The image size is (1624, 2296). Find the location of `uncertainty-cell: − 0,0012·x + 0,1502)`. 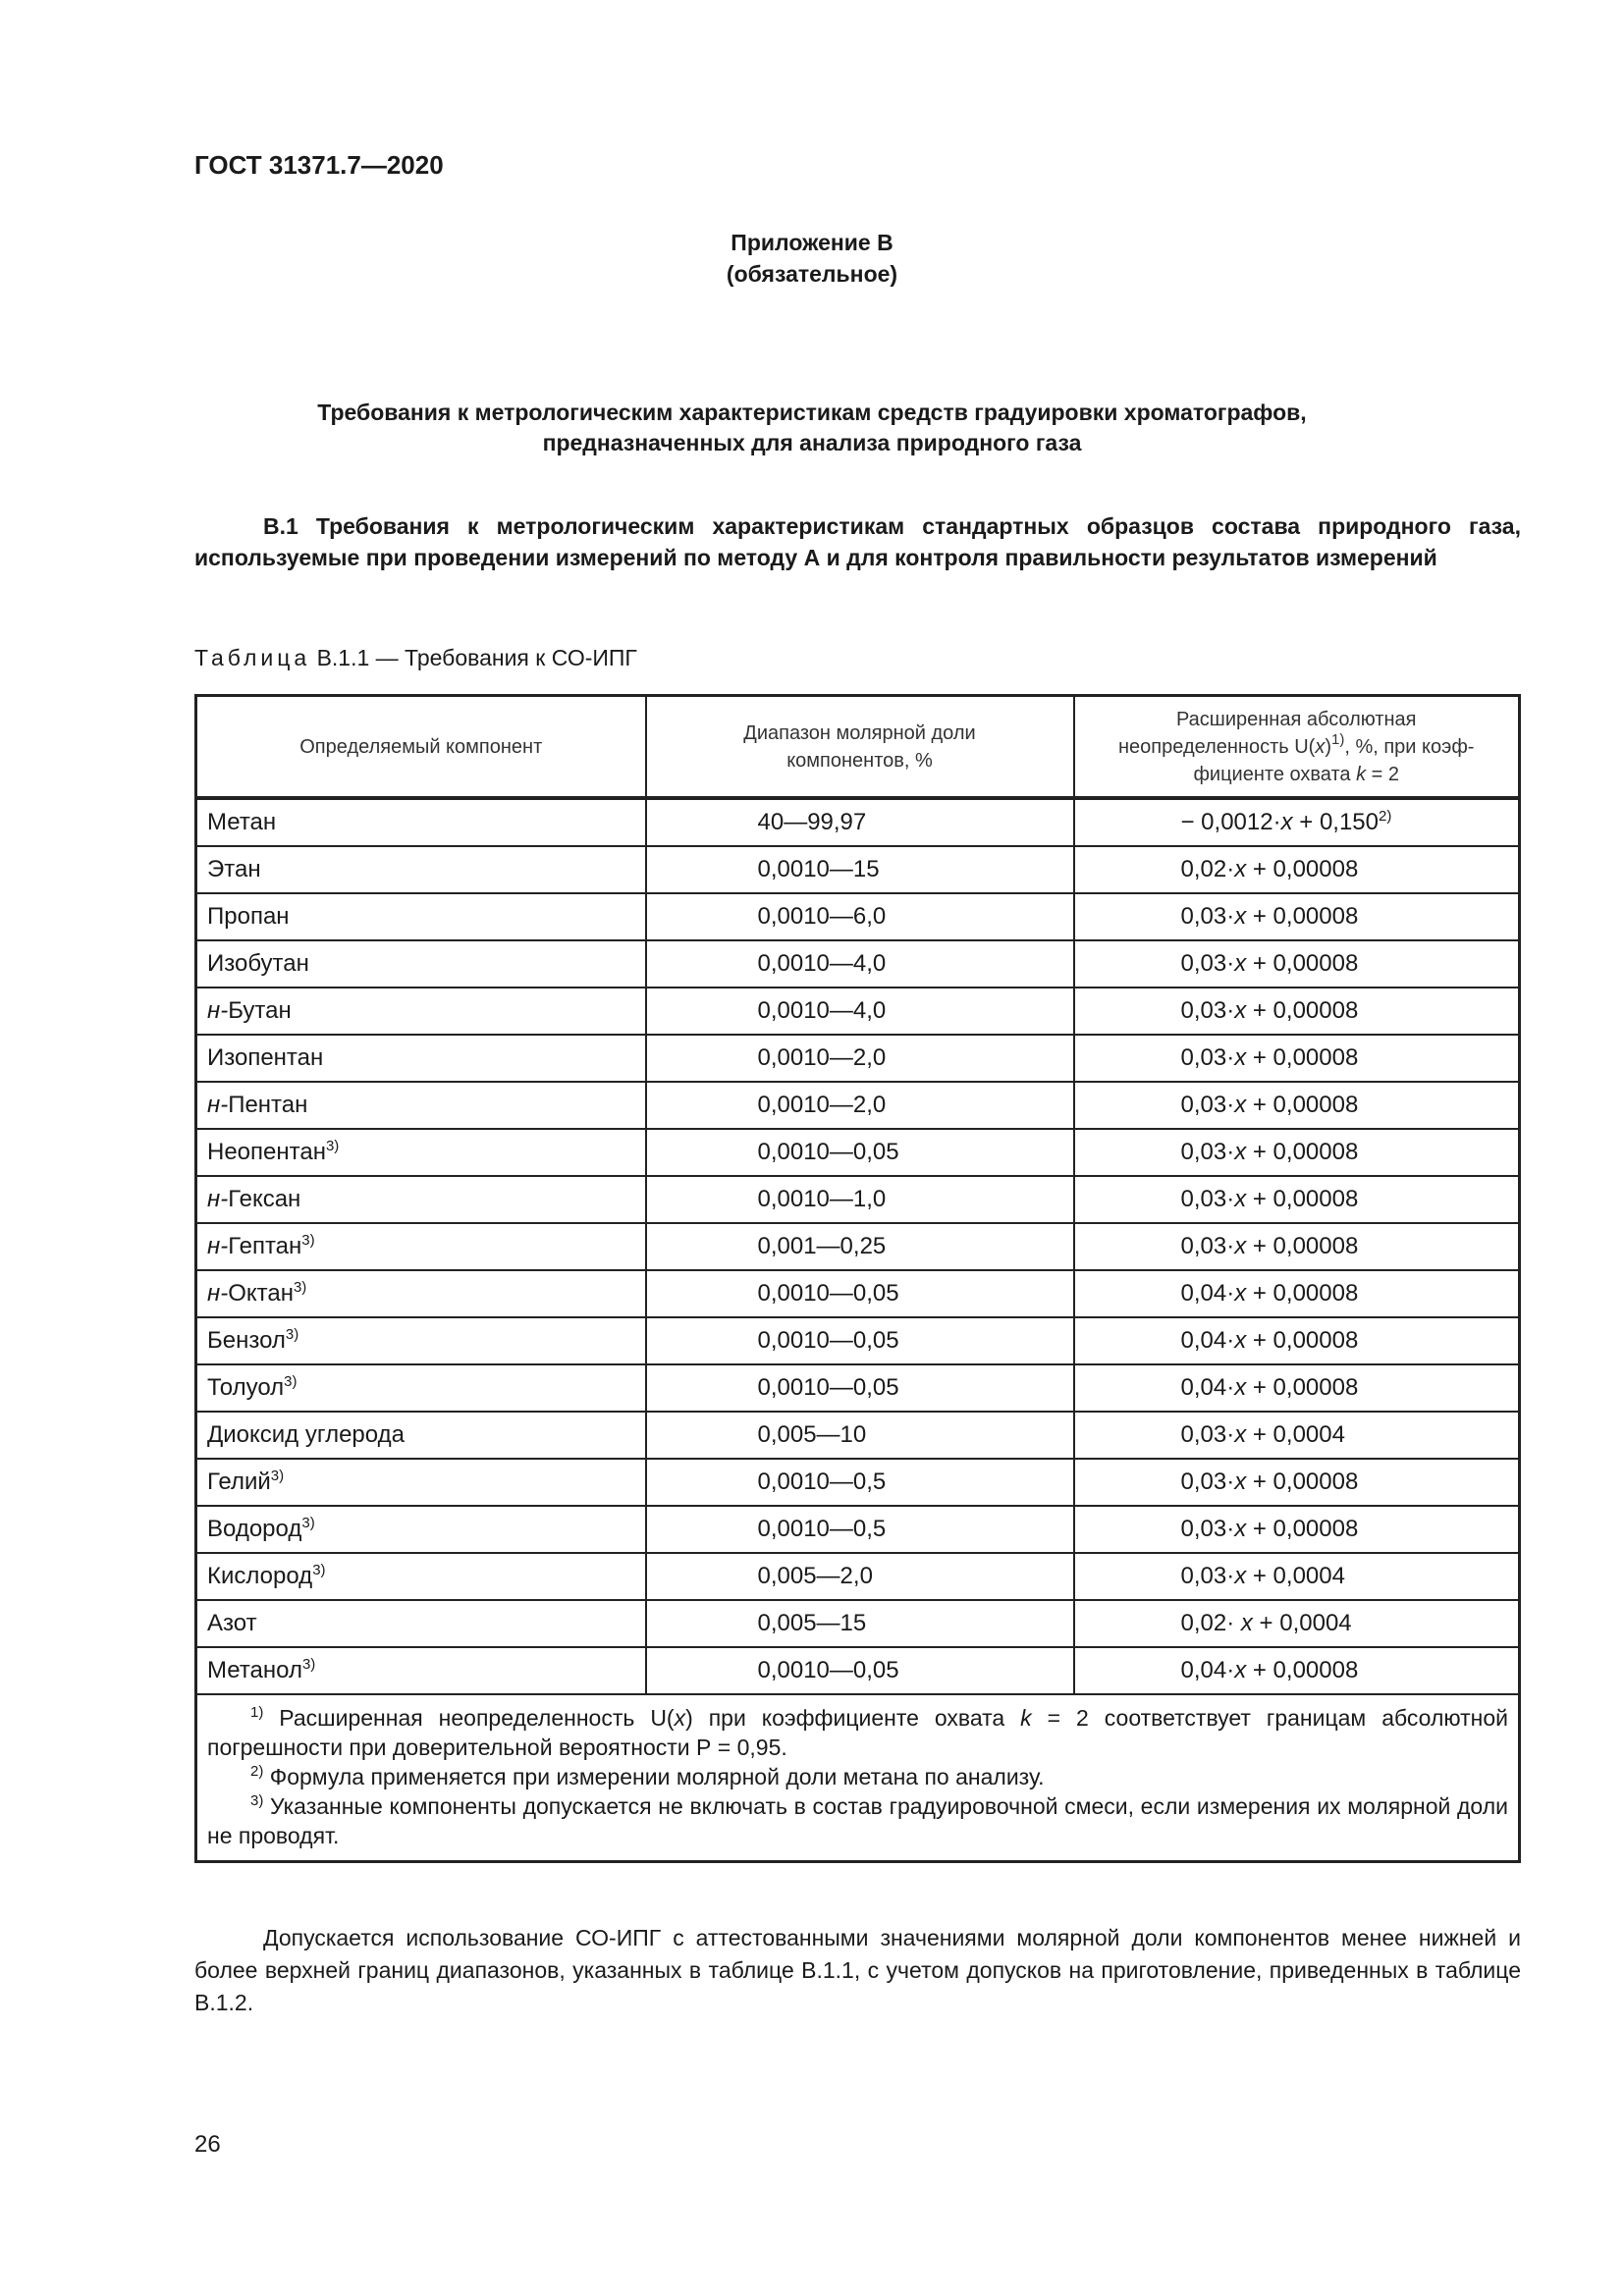

uncertainty-cell: − 0,0012·x + 0,1502) is located at coordinates (1296, 822).